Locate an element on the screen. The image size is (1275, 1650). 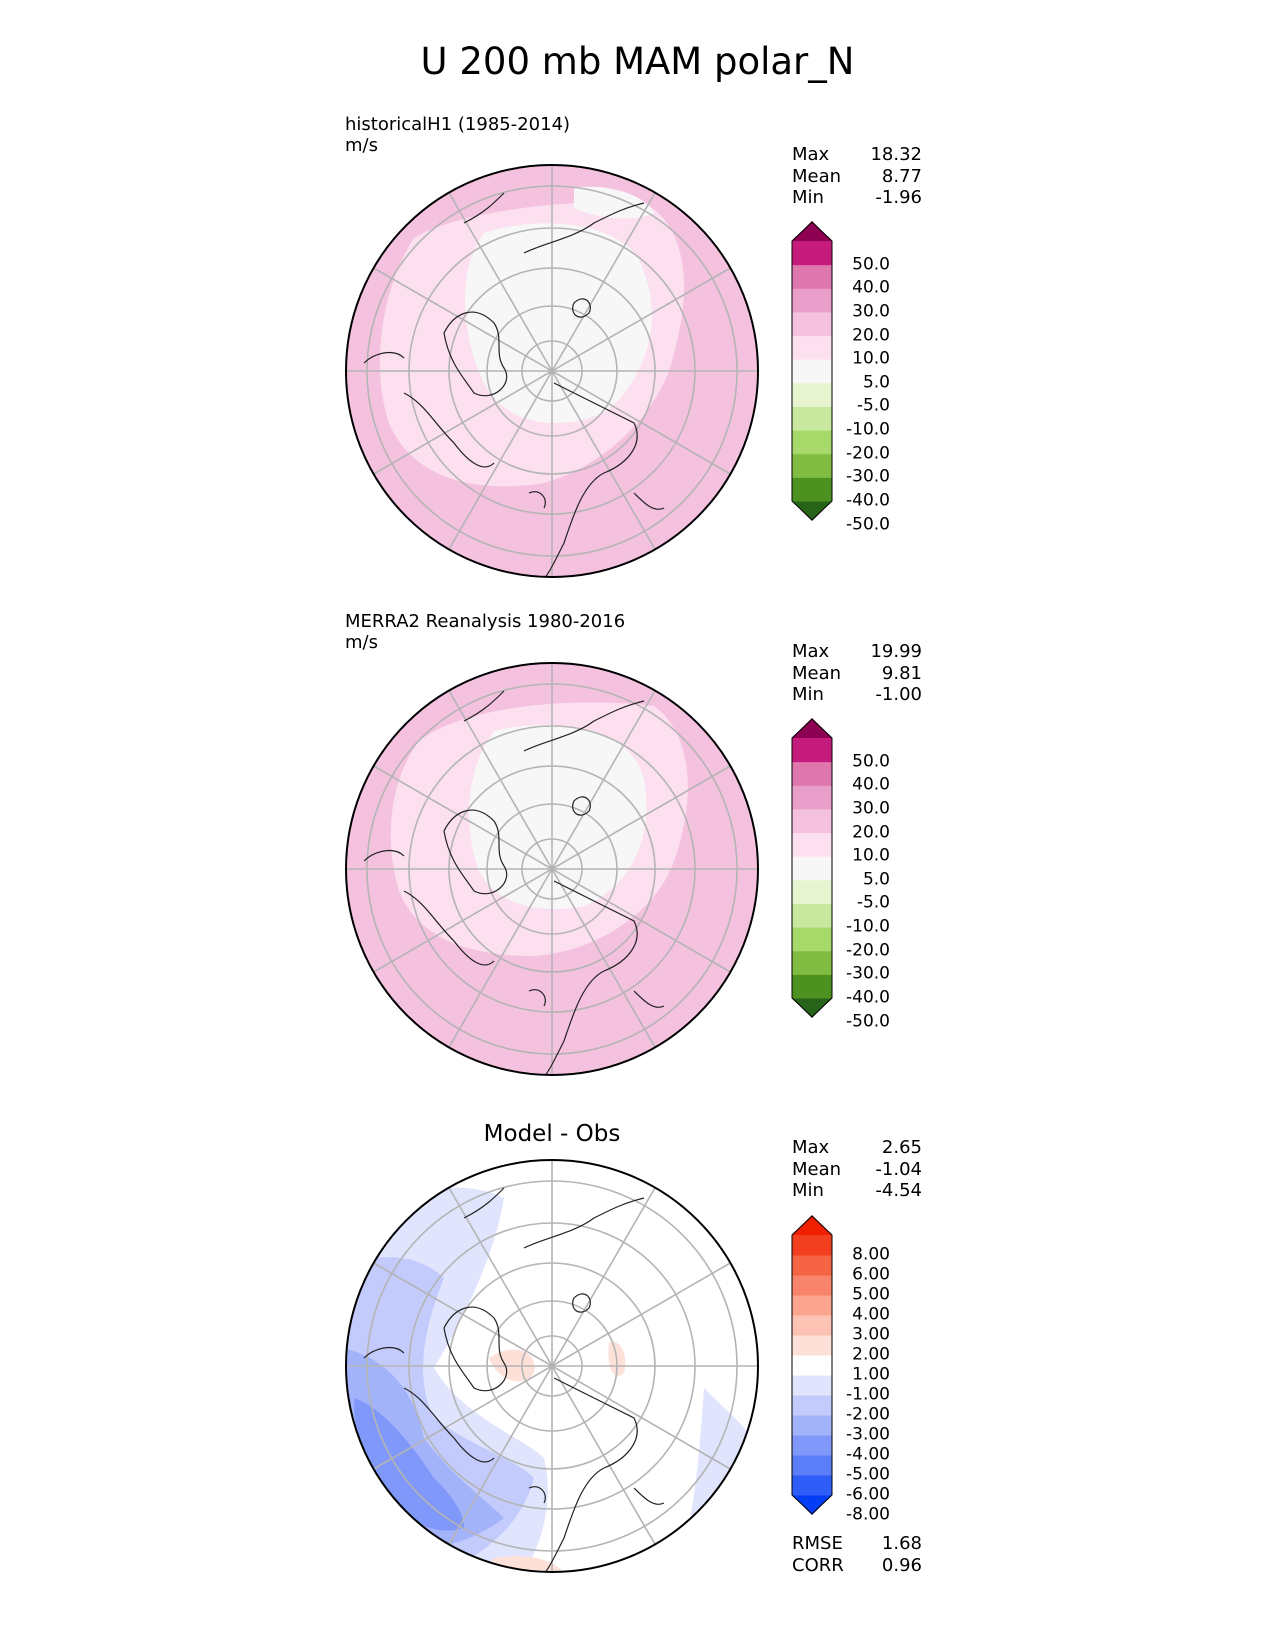
colorbar-tick-label: -5.00 is located at coordinates (868, 1474).